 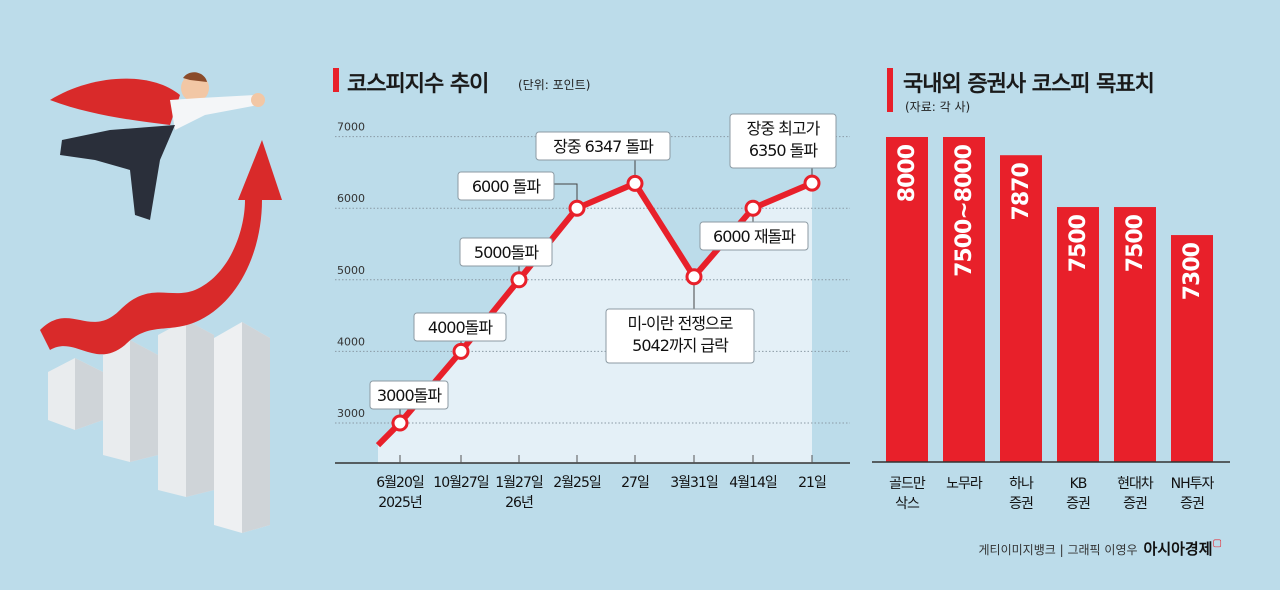 I want to click on y-tick-label: 6000, so click(x=351, y=198).